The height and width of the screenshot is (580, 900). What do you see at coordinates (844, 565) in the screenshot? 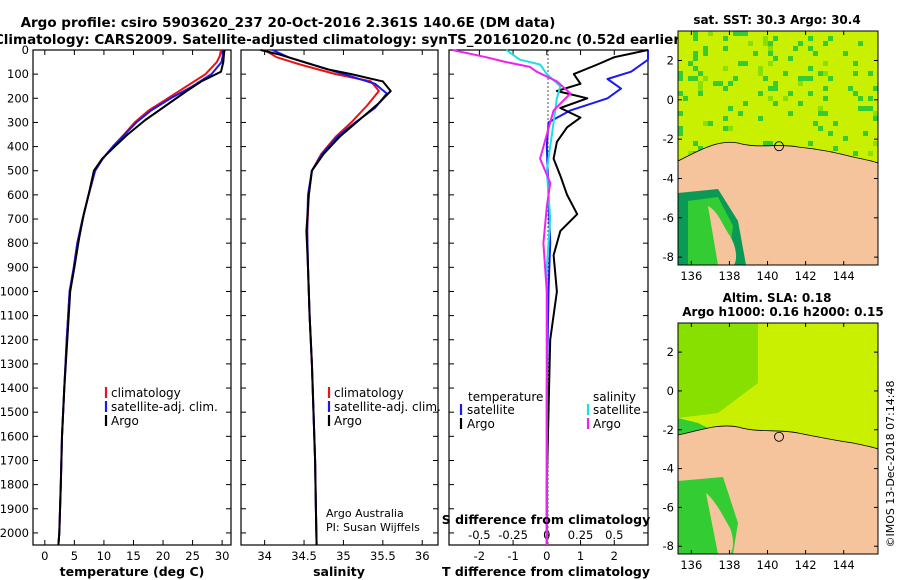
I see `map-lon-label-144: 144` at bounding box center [844, 565].